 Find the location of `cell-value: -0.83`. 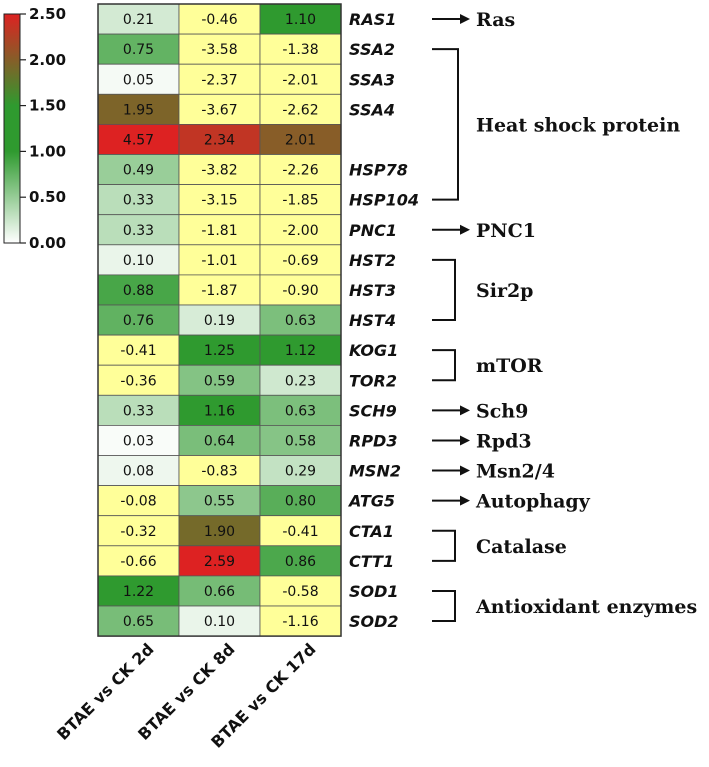

cell-value: -0.83 is located at coordinates (219, 472).